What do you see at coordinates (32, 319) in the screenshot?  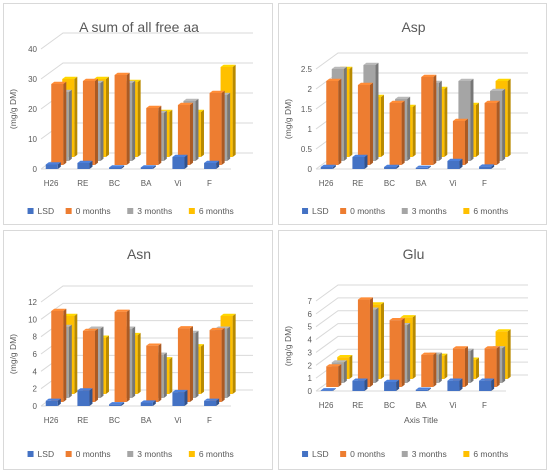 I see `y-tick-label: 10` at bounding box center [32, 319].